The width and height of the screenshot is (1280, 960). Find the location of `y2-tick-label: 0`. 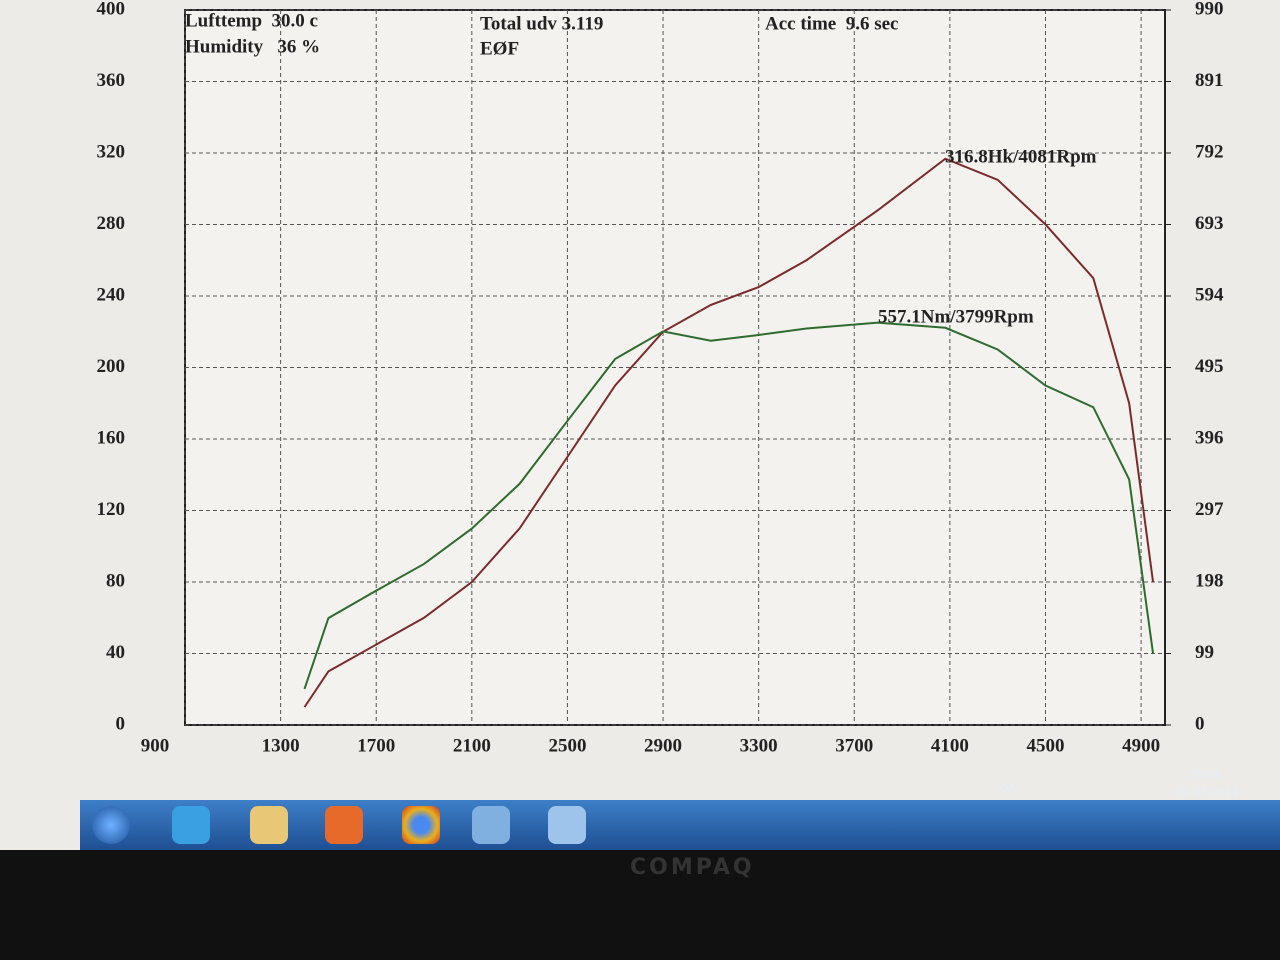

y2-tick-label: 0 is located at coordinates (1200, 723).